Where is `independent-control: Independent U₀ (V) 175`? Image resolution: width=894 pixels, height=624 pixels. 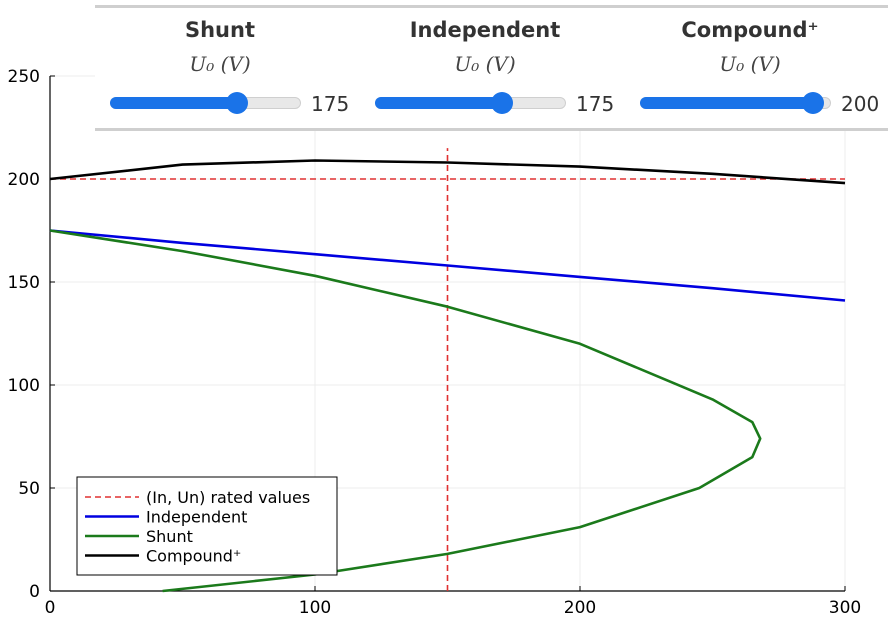 independent-control: Independent U₀ (V) 175 is located at coordinates (487, 68).